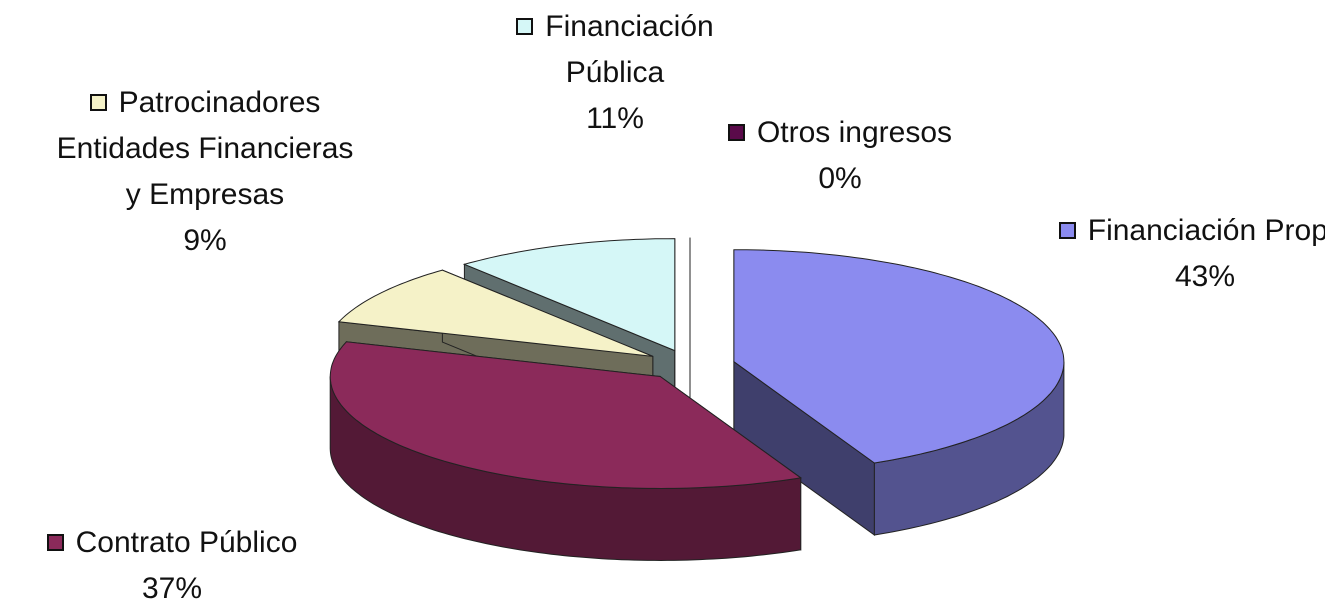 The height and width of the screenshot is (609, 1325). What do you see at coordinates (186, 542) in the screenshot?
I see `category-label: Contrato Público` at bounding box center [186, 542].